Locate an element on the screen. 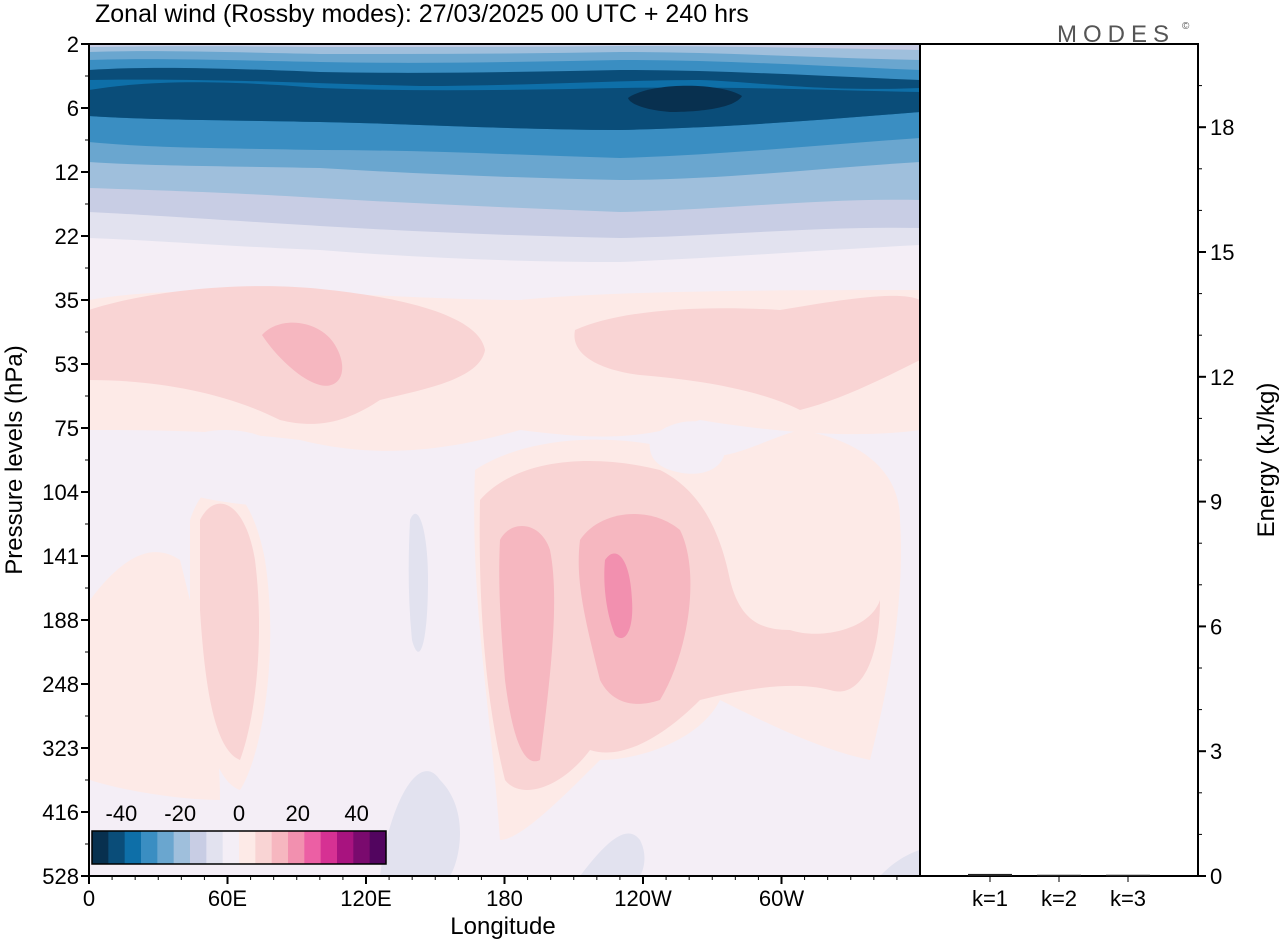  energy-category-label: k=3 is located at coordinates (1128, 898).